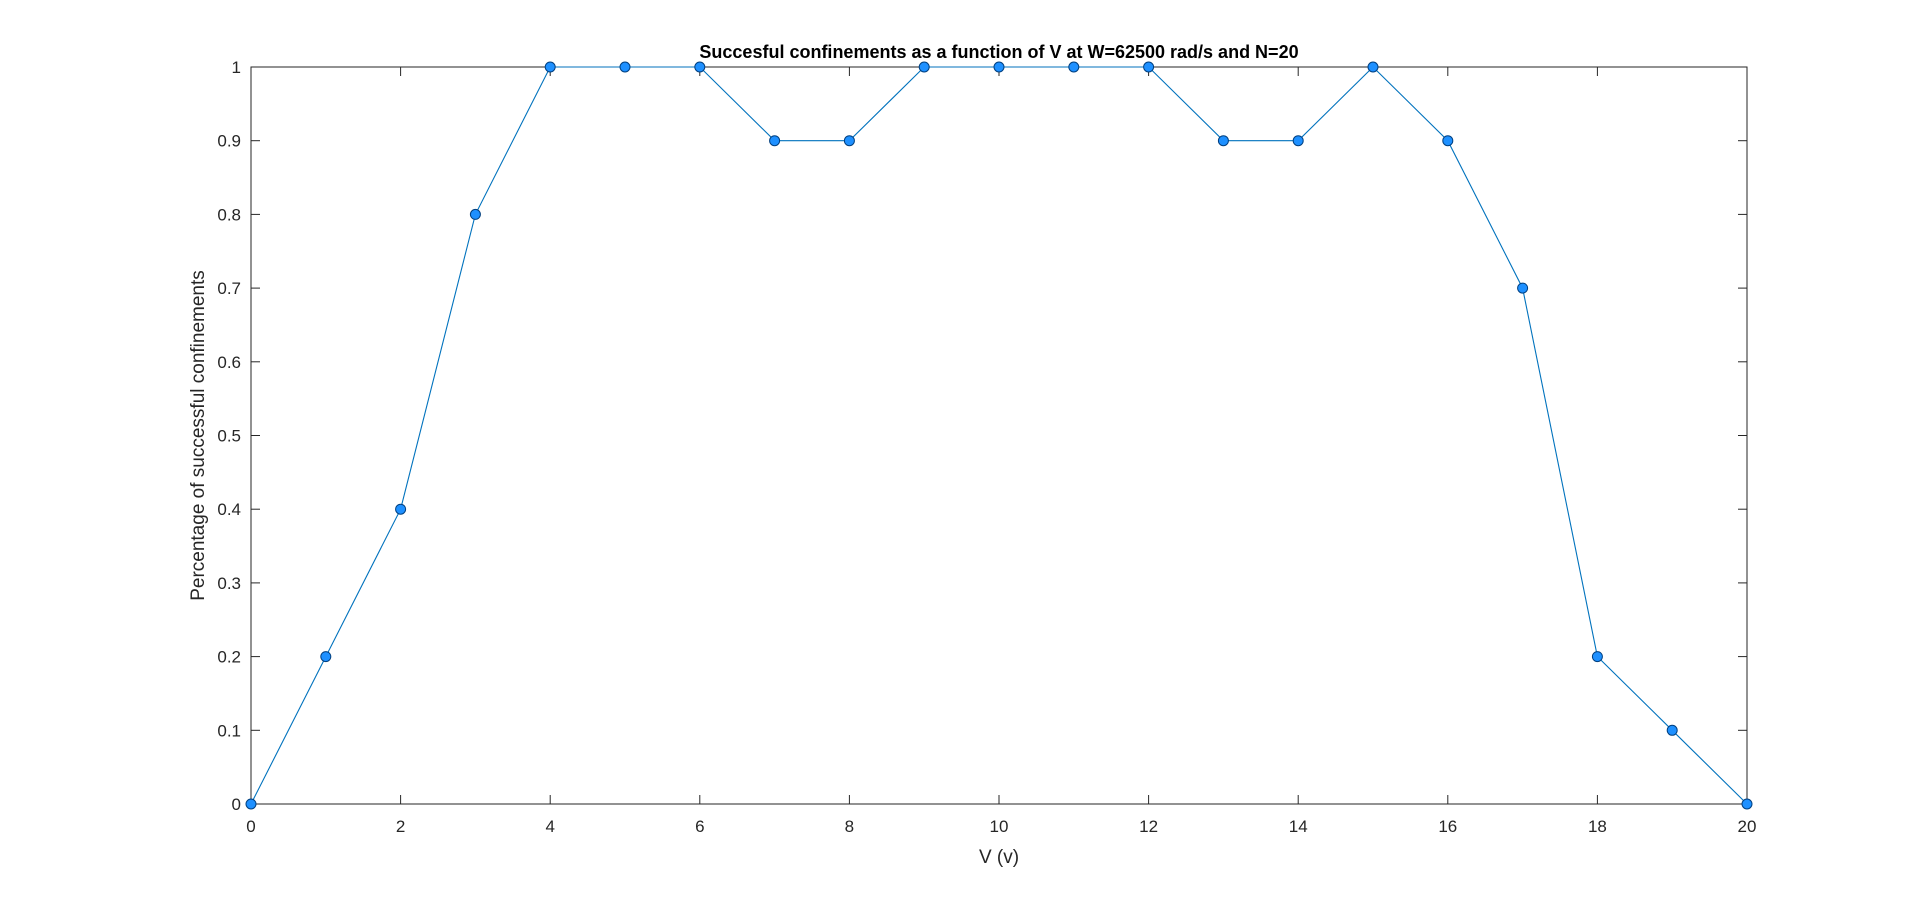  What do you see at coordinates (999, 857) in the screenshot?
I see `x-axis-label: V (v)` at bounding box center [999, 857].